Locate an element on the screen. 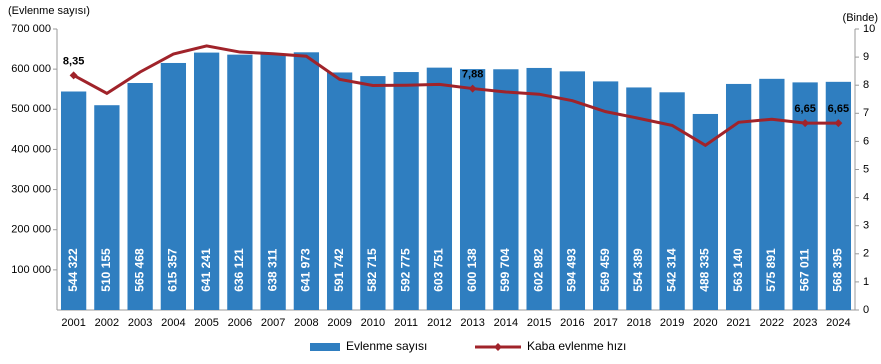  x-tick-label: 2018 is located at coordinates (639, 323).